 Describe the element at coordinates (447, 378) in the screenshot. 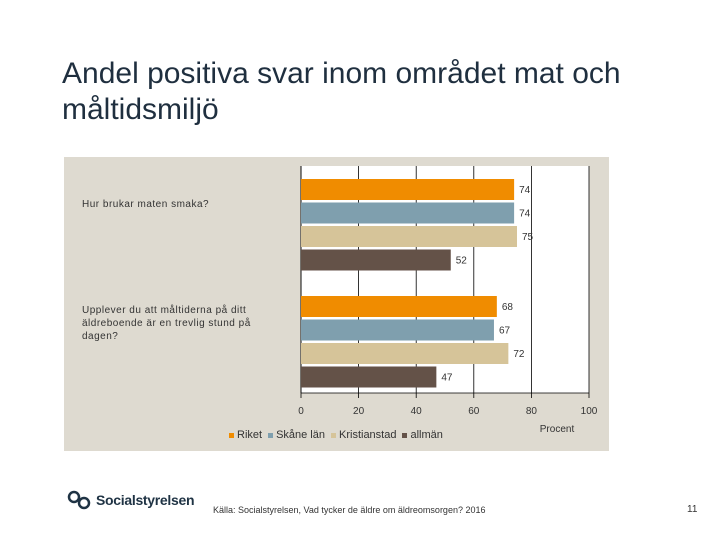

I see `data-label: 47` at that location.